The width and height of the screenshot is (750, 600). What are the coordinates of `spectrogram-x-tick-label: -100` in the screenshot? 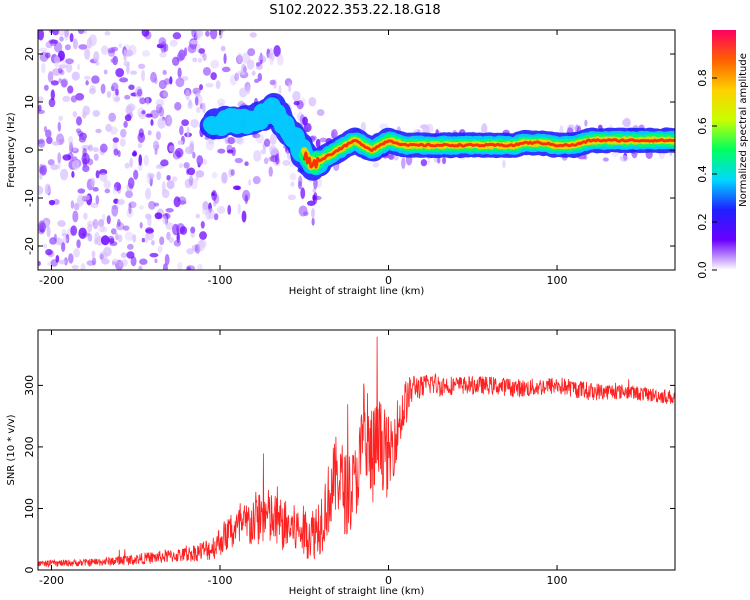 It's located at (220, 280).